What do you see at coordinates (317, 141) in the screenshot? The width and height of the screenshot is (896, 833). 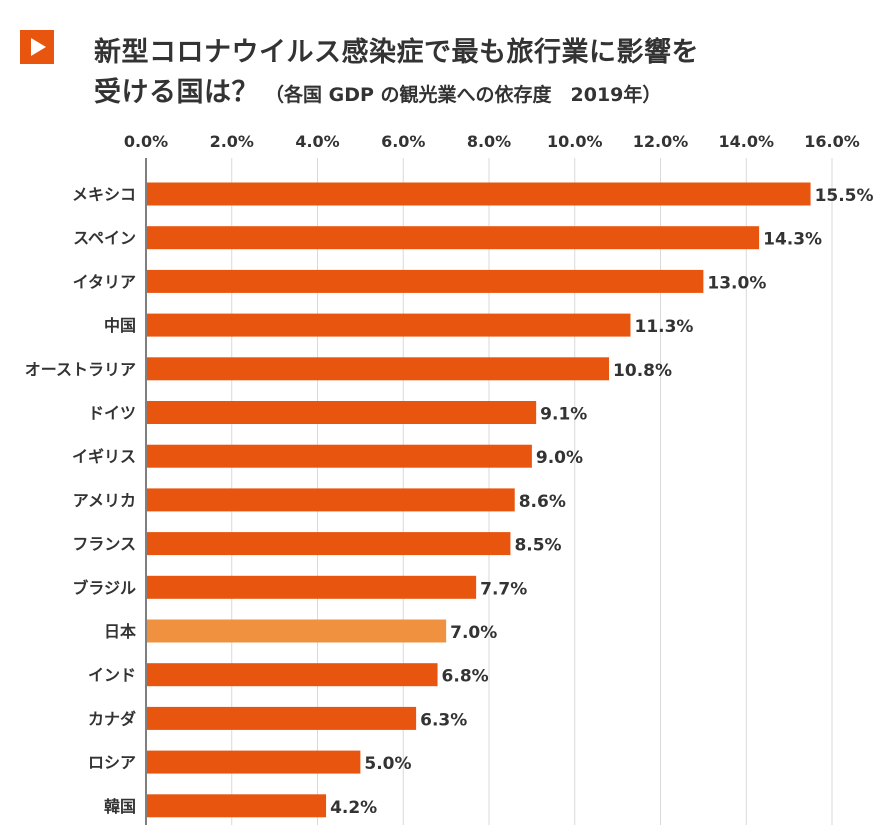 I see `x-tick-label: 4.0%` at bounding box center [317, 141].